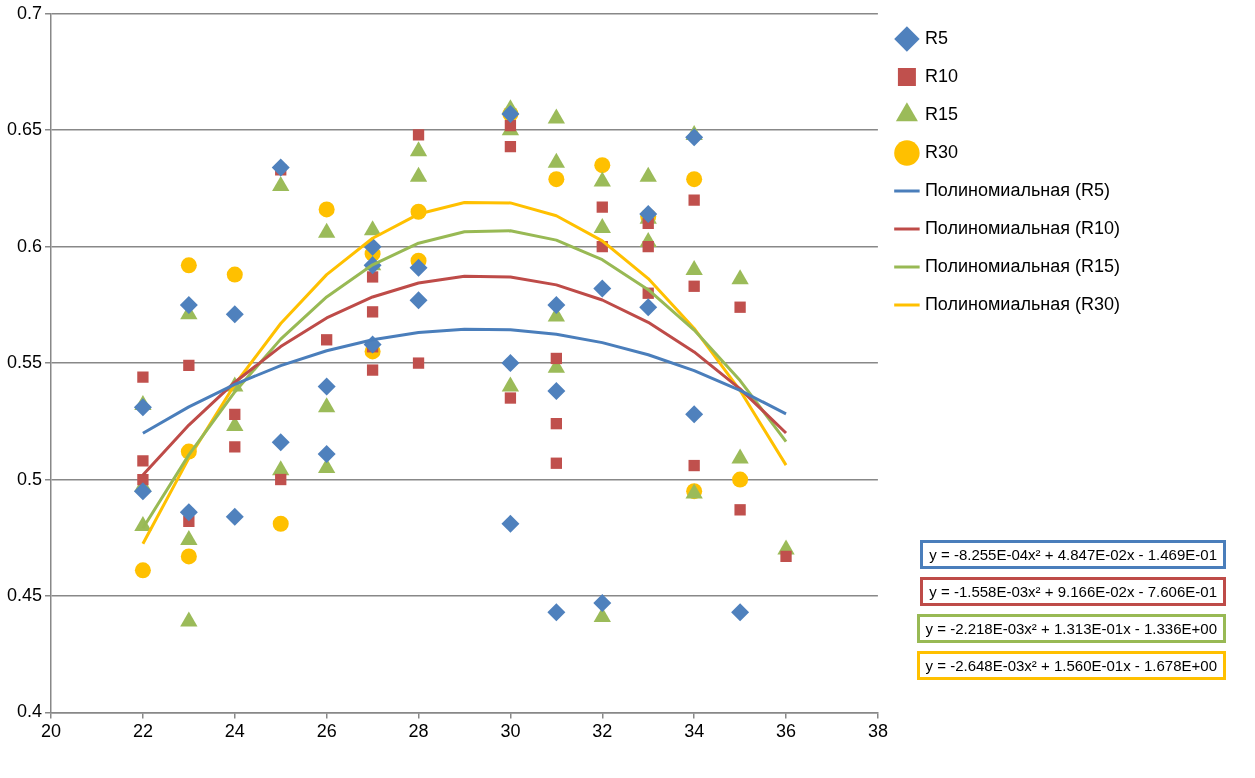 The height and width of the screenshot is (778, 1255). Describe the element at coordinates (24, 594) in the screenshot. I see `y-tick-label: 0.45` at that location.